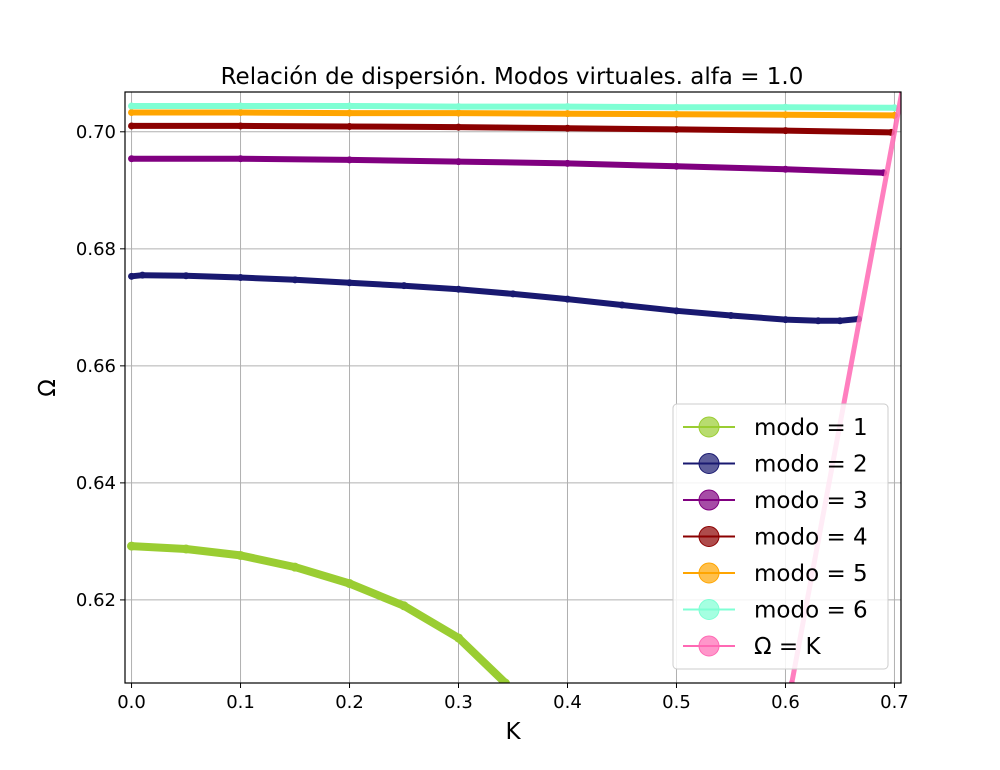  I want to click on x-axis-label: K, so click(513, 732).